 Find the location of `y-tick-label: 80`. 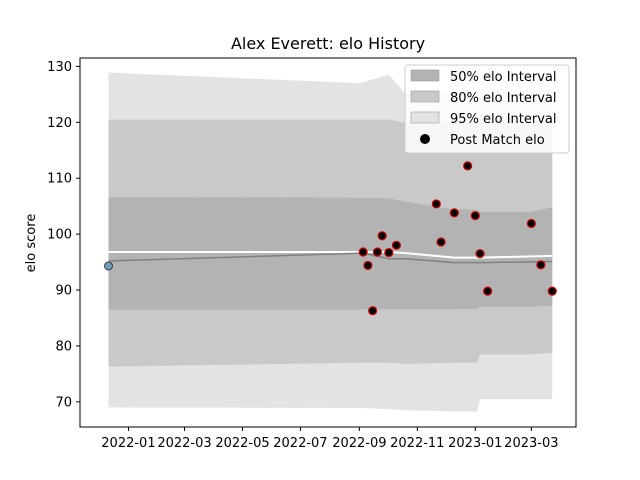

y-tick-label: 80 is located at coordinates (63, 346).